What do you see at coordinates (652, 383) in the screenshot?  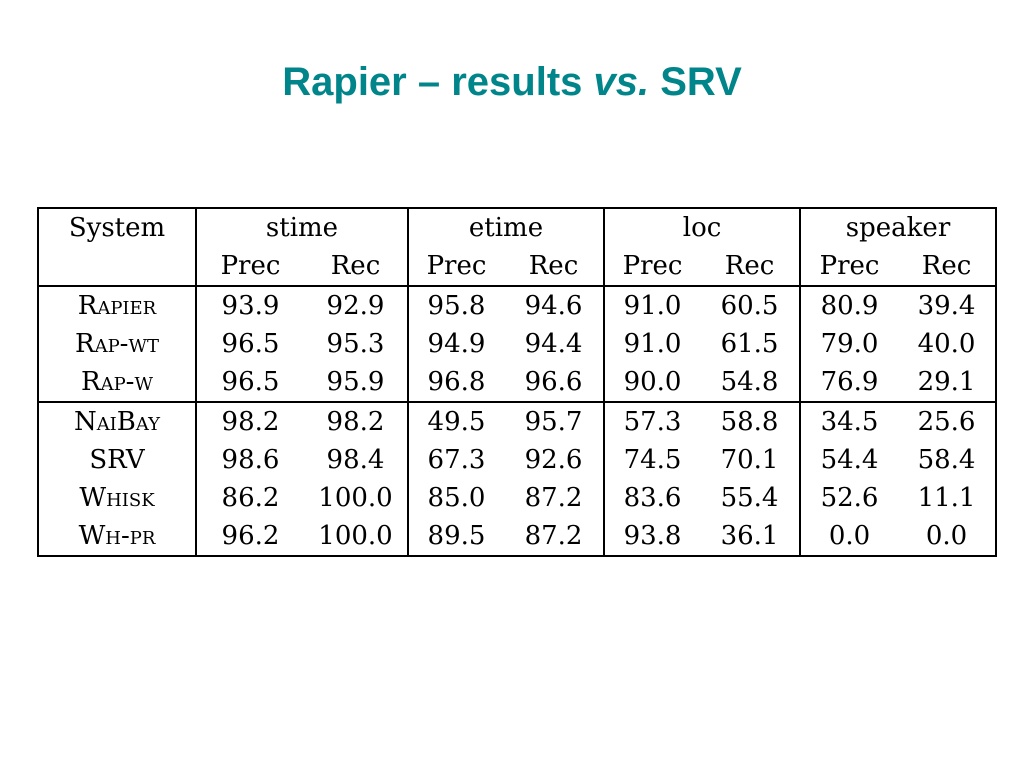 I see `precision-value: 90.0` at bounding box center [652, 383].